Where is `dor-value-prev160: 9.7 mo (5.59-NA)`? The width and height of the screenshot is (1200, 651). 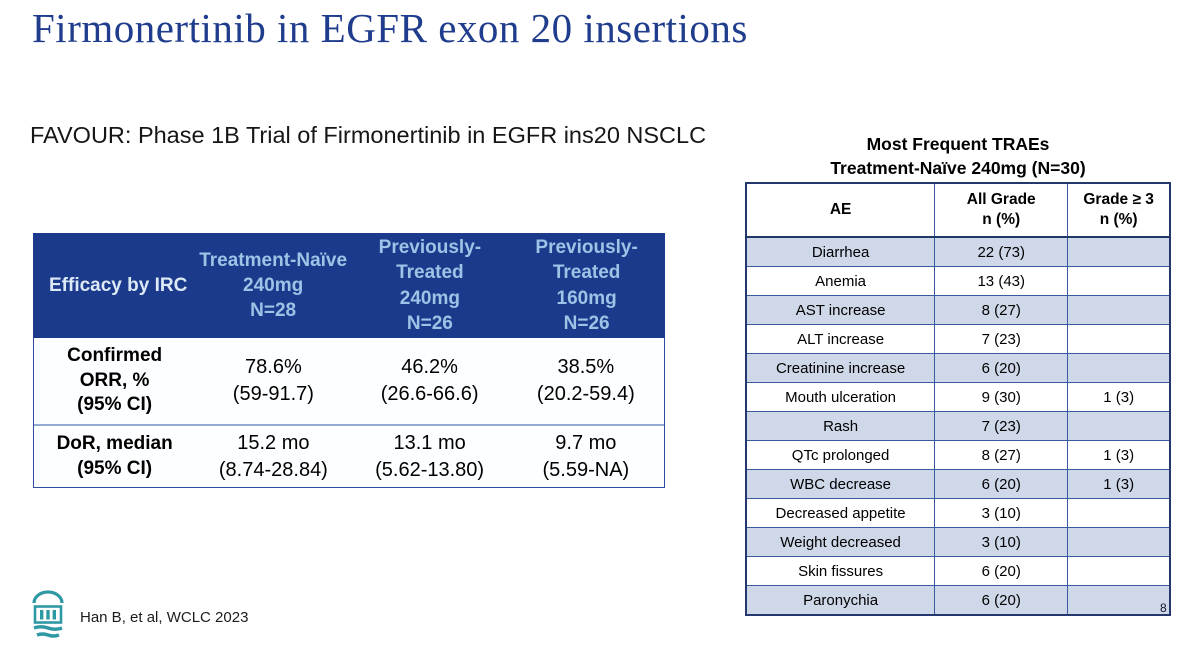 dor-value-prev160: 9.7 mo (5.59-NA) is located at coordinates (586, 456).